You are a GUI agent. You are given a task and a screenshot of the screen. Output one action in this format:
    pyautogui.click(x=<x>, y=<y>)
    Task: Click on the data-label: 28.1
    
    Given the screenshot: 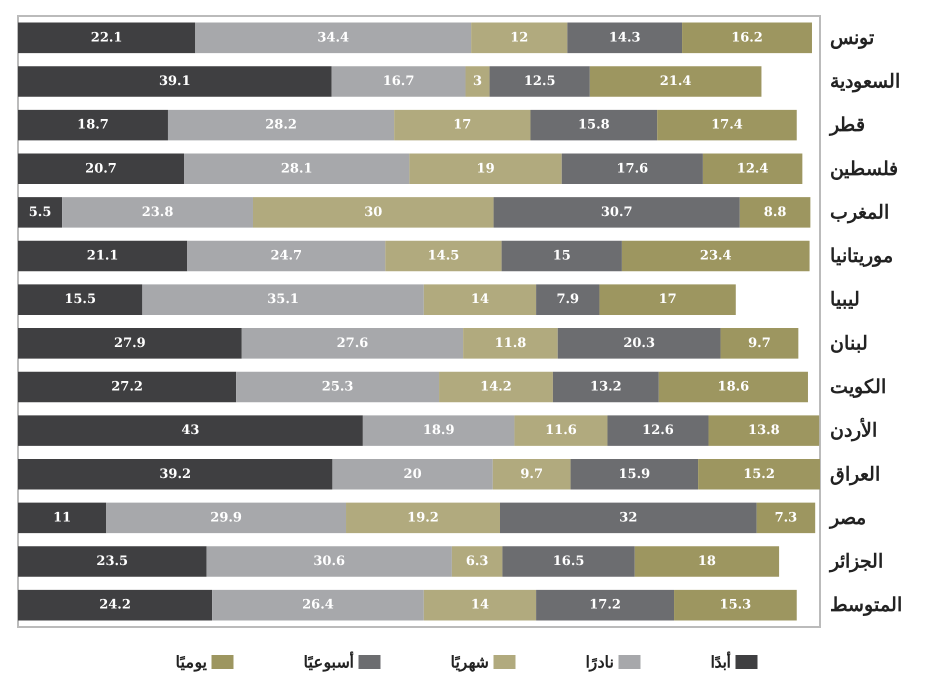 What is the action you would take?
    pyautogui.click(x=296, y=168)
    